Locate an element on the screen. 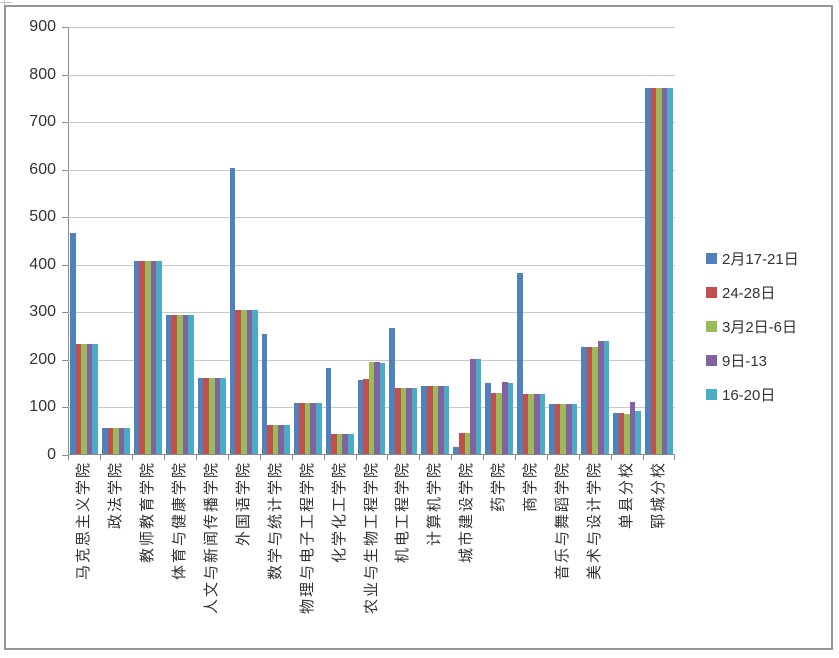  y-axis-tick-label: 500 is located at coordinates (42, 217).